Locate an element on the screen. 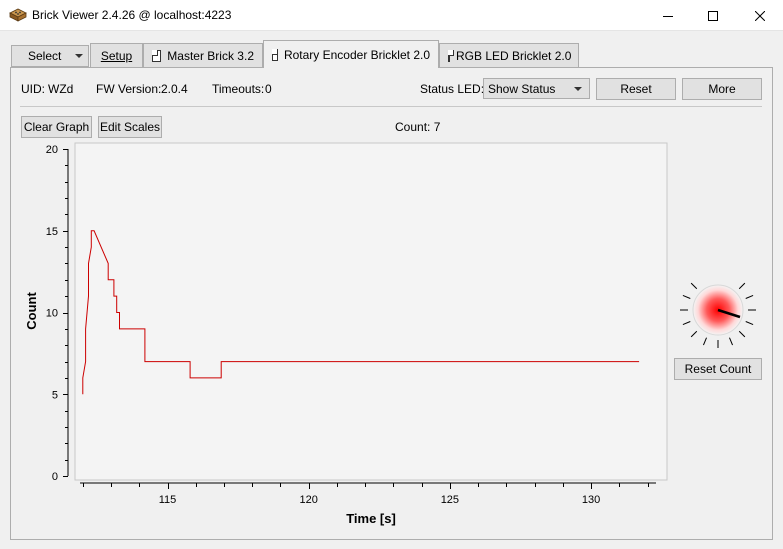  window-title: Brick Viewer 2.4.26 @ localhost:4223 is located at coordinates (132, 15).